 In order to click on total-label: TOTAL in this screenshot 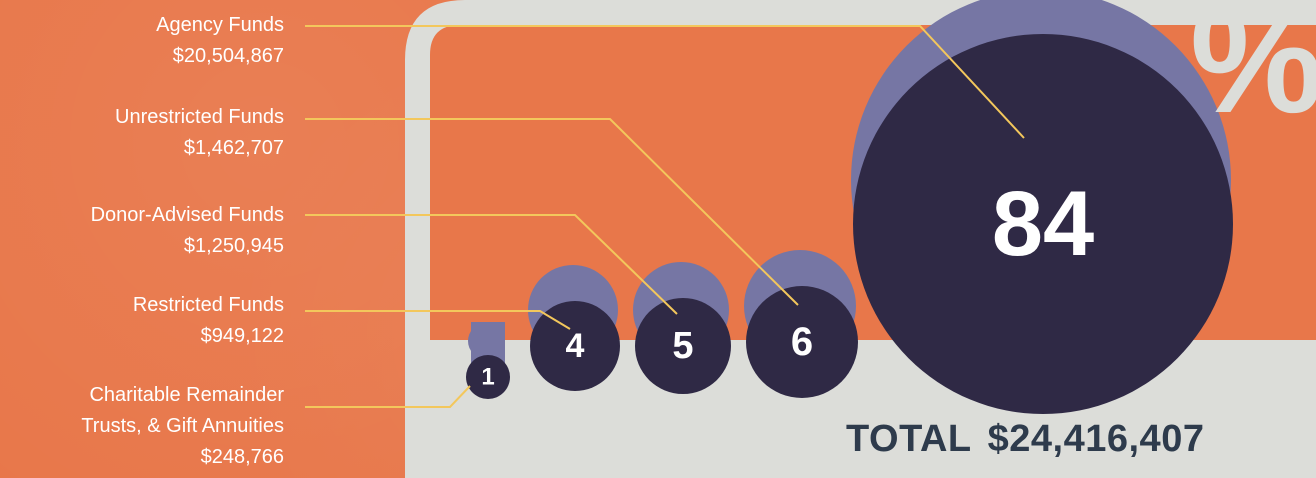, I will do `click(909, 439)`.